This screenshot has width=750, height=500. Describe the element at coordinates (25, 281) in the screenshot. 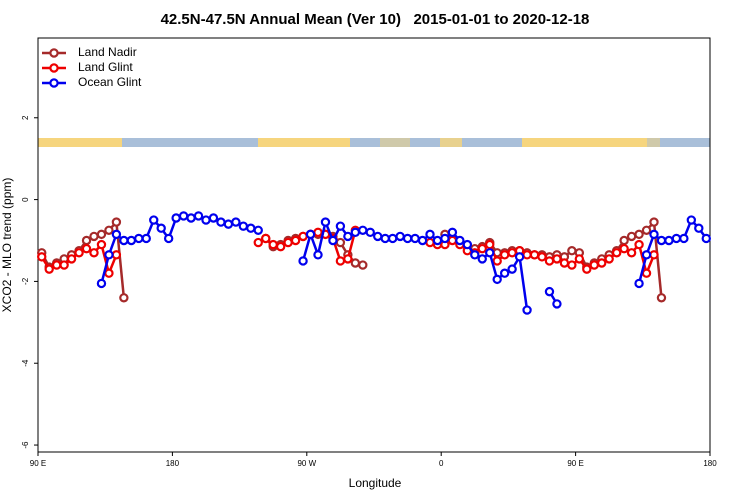

I see `y-tick-label: -2` at that location.